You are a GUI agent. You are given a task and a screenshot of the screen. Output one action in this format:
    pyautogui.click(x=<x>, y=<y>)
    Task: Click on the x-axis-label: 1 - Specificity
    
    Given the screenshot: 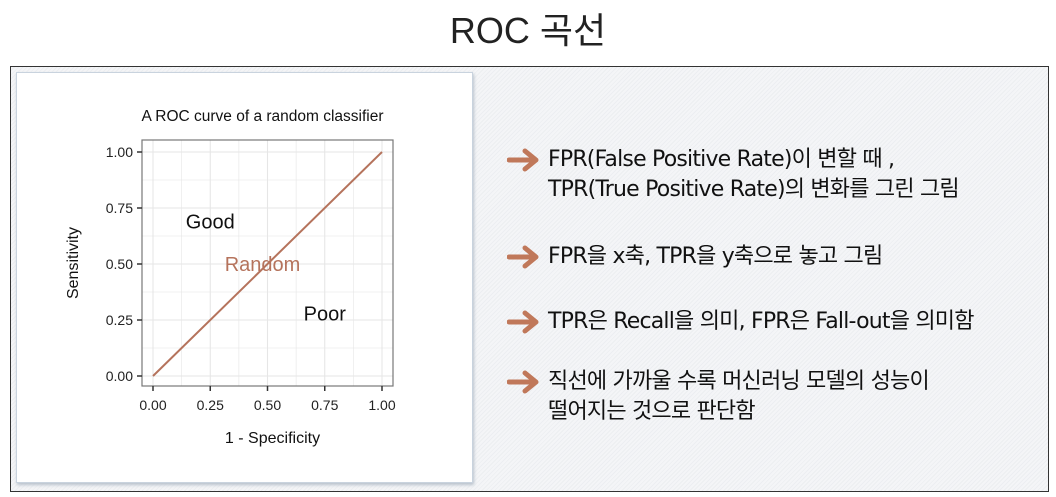 What is the action you would take?
    pyautogui.click(x=272, y=438)
    